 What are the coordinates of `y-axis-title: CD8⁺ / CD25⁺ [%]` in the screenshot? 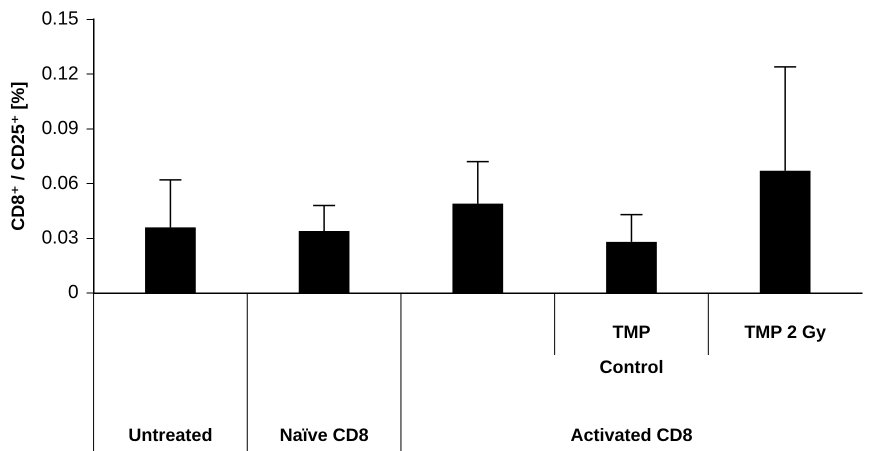 It's located at (18, 156).